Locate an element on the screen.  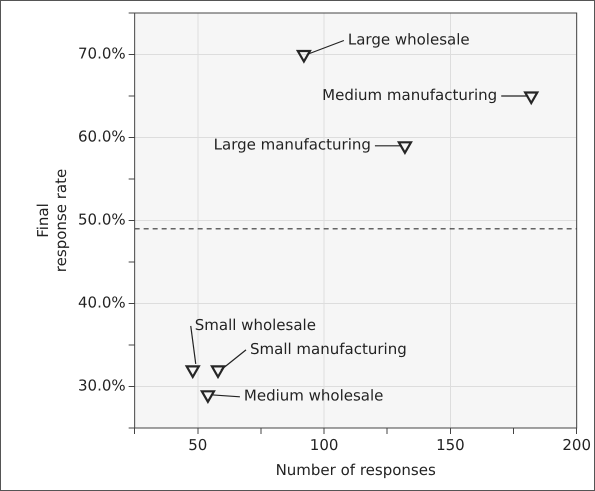
y-tick-label: 50.0% is located at coordinates (102, 219).